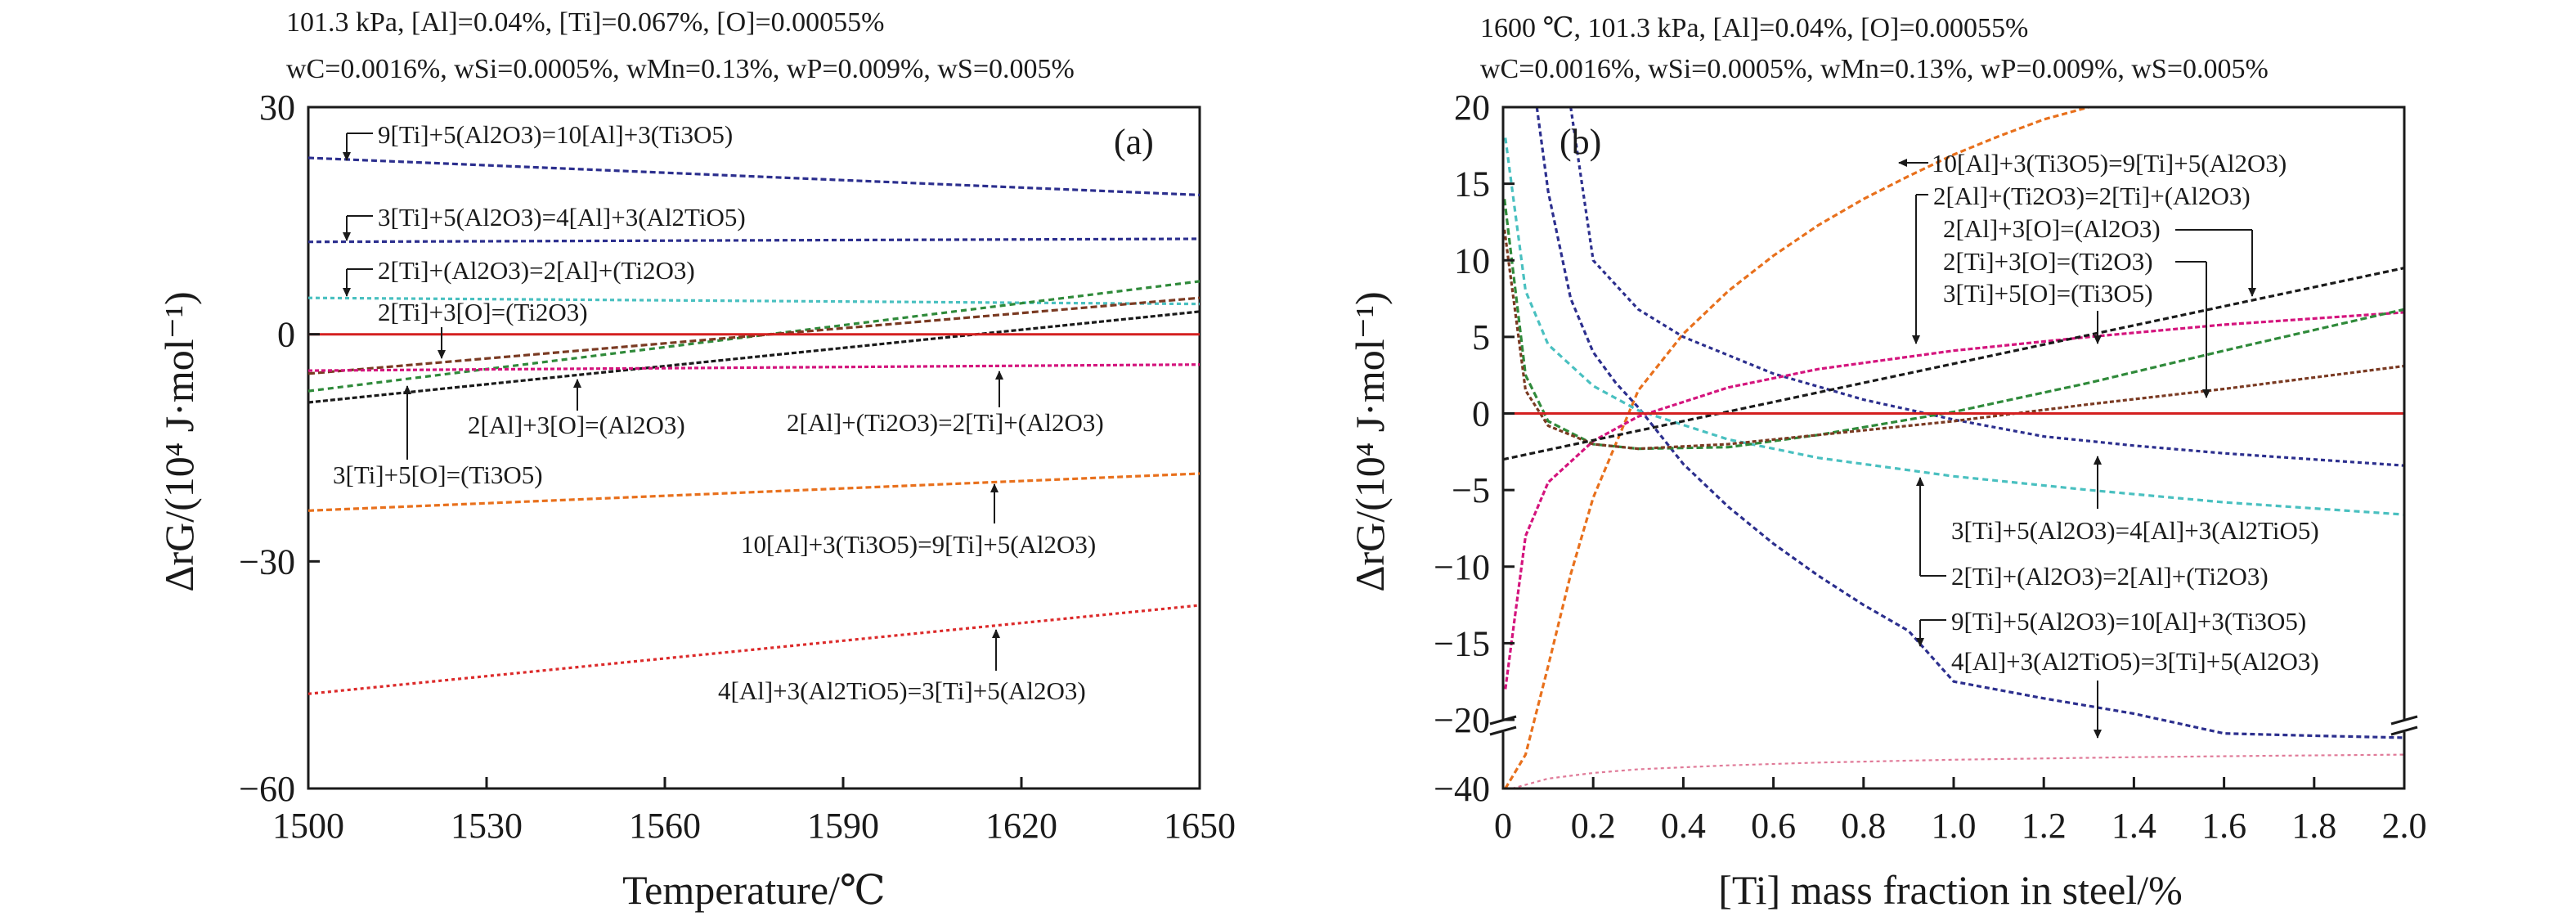  What do you see at coordinates (2048, 262) in the screenshot?
I see `annotation-b-3: 2[Ti]+3[O]=(Ti2O3)` at bounding box center [2048, 262].